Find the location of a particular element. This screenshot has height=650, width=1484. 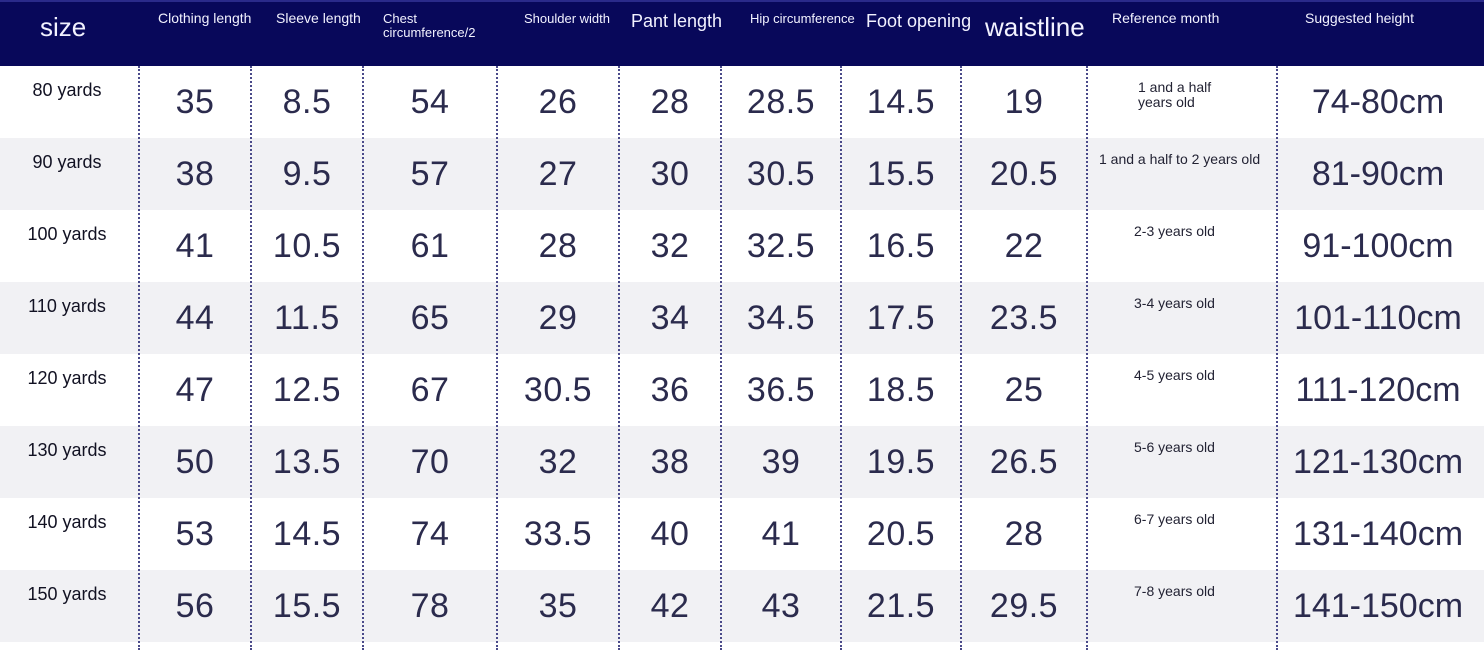

suggested-height-cell: 81-90cm is located at coordinates (1378, 174).